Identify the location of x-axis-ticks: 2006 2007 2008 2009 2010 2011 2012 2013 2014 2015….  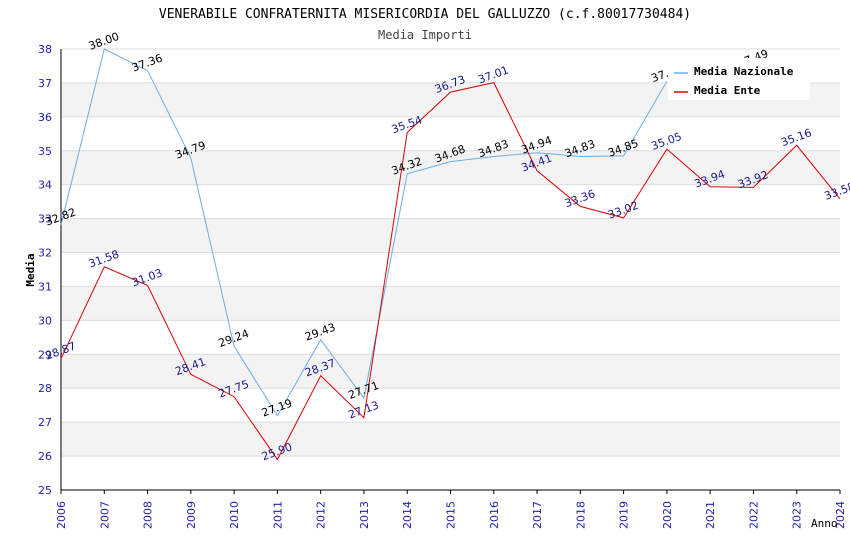
(451, 509).